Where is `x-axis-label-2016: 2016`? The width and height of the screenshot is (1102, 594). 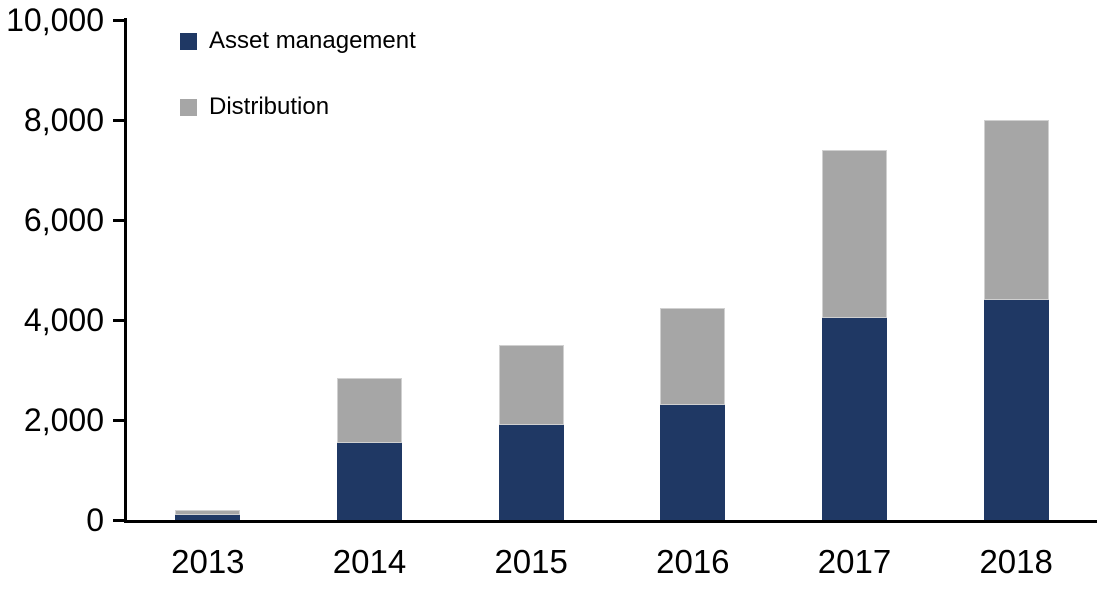 x-axis-label-2016: 2016 is located at coordinates (693, 561).